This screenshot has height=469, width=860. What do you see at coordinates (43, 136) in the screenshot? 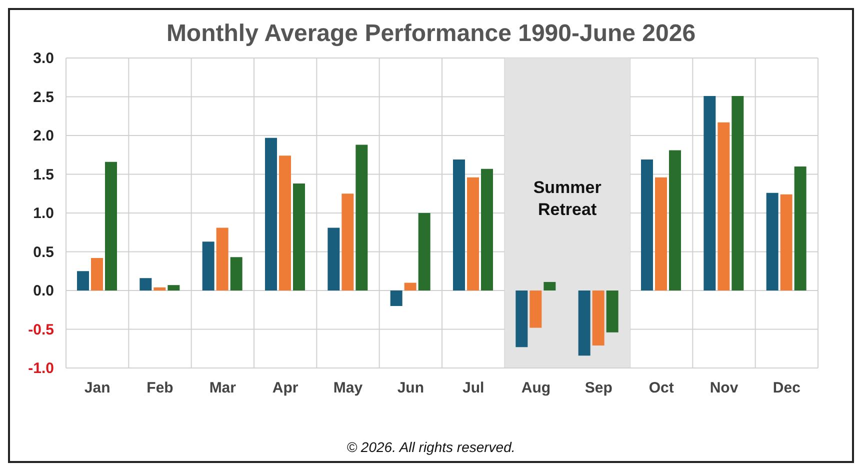
I see `y-tick-label: 2.0` at bounding box center [43, 136].